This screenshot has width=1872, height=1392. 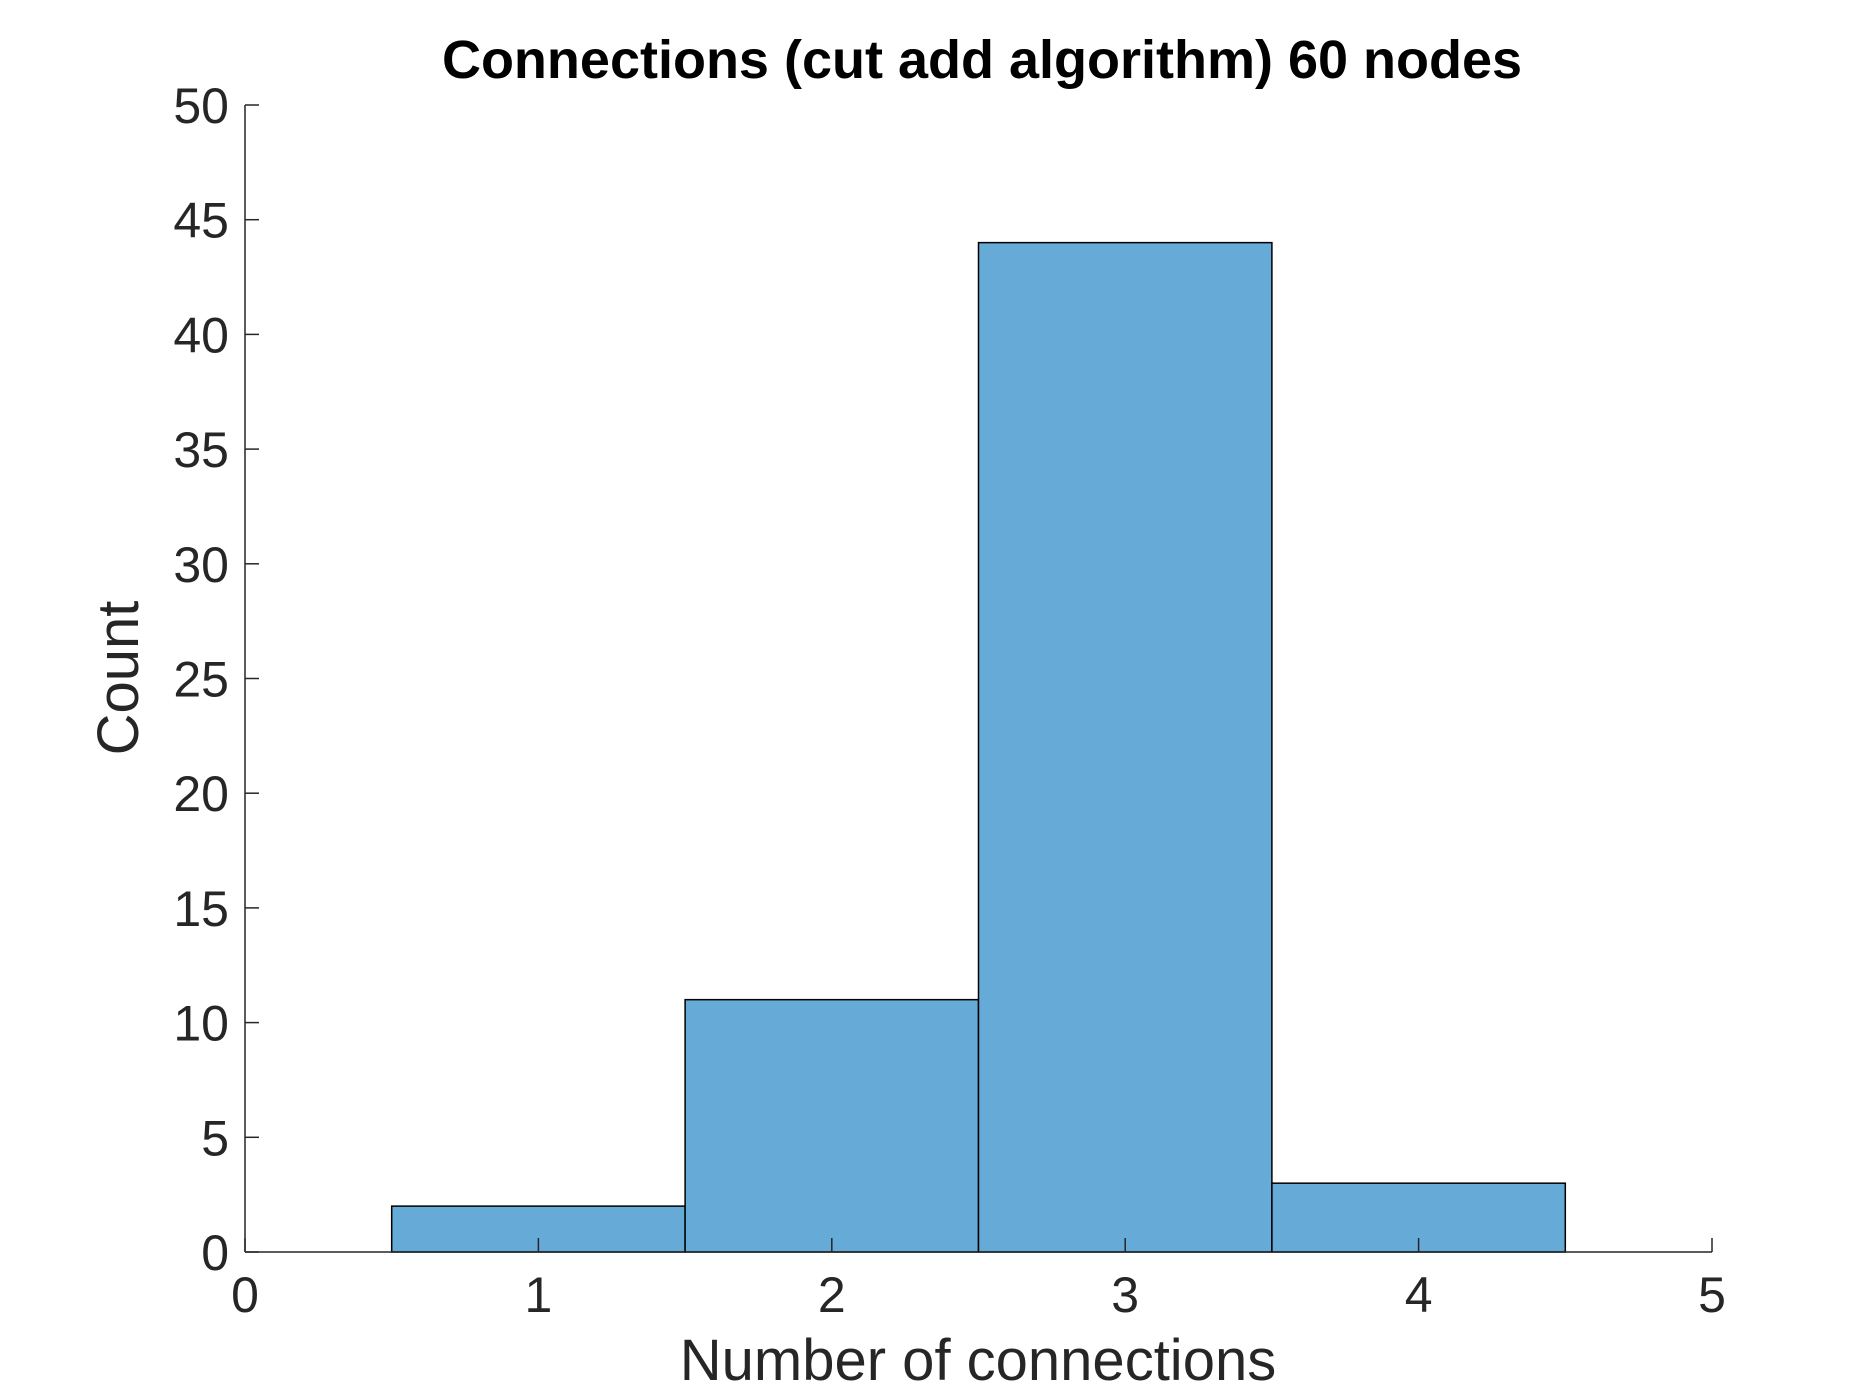 What do you see at coordinates (1125, 1295) in the screenshot?
I see `x-tick-label: 3` at bounding box center [1125, 1295].